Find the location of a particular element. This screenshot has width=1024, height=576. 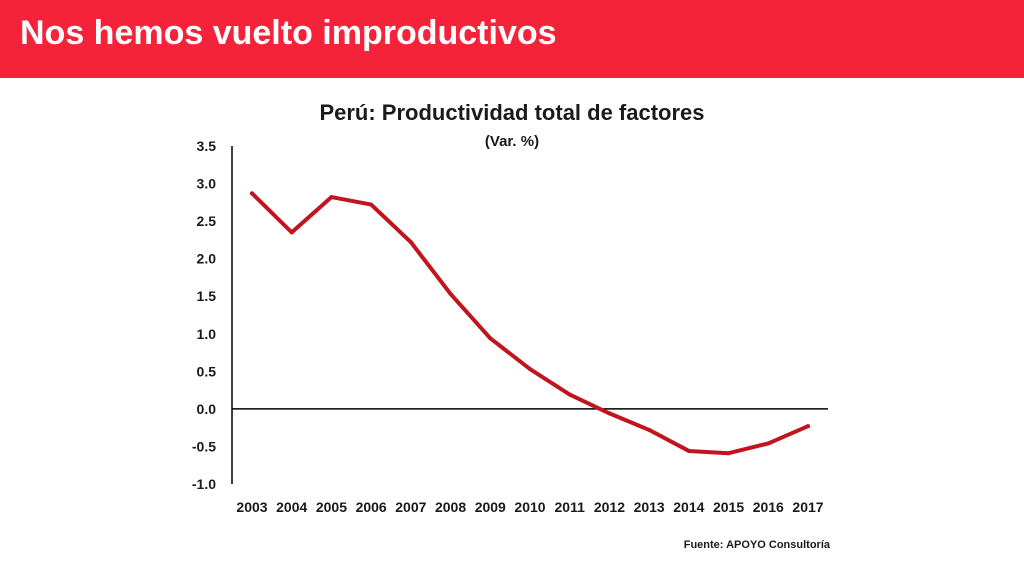

y-tick-label: 0.5 is located at coordinates (207, 371).